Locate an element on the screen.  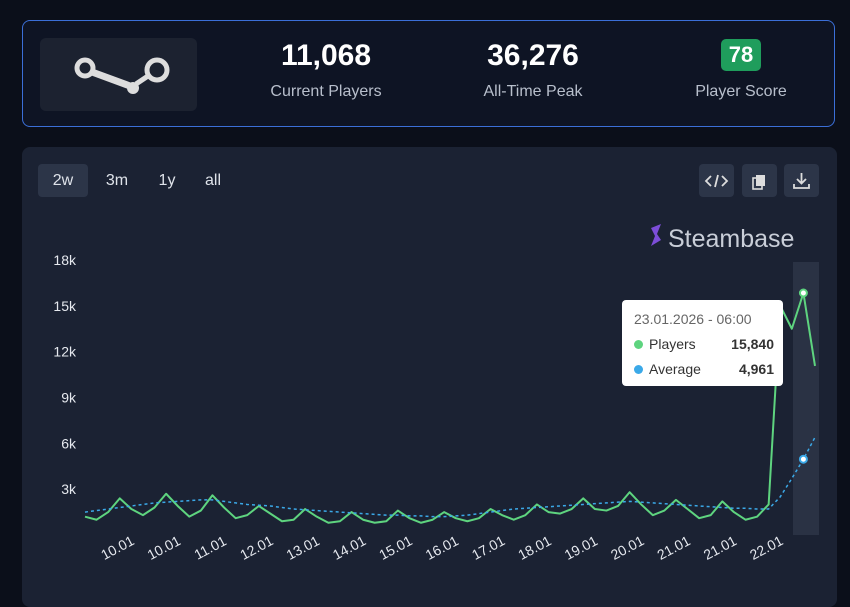
x-tick-label: 13.01 is located at coordinates (303, 547).